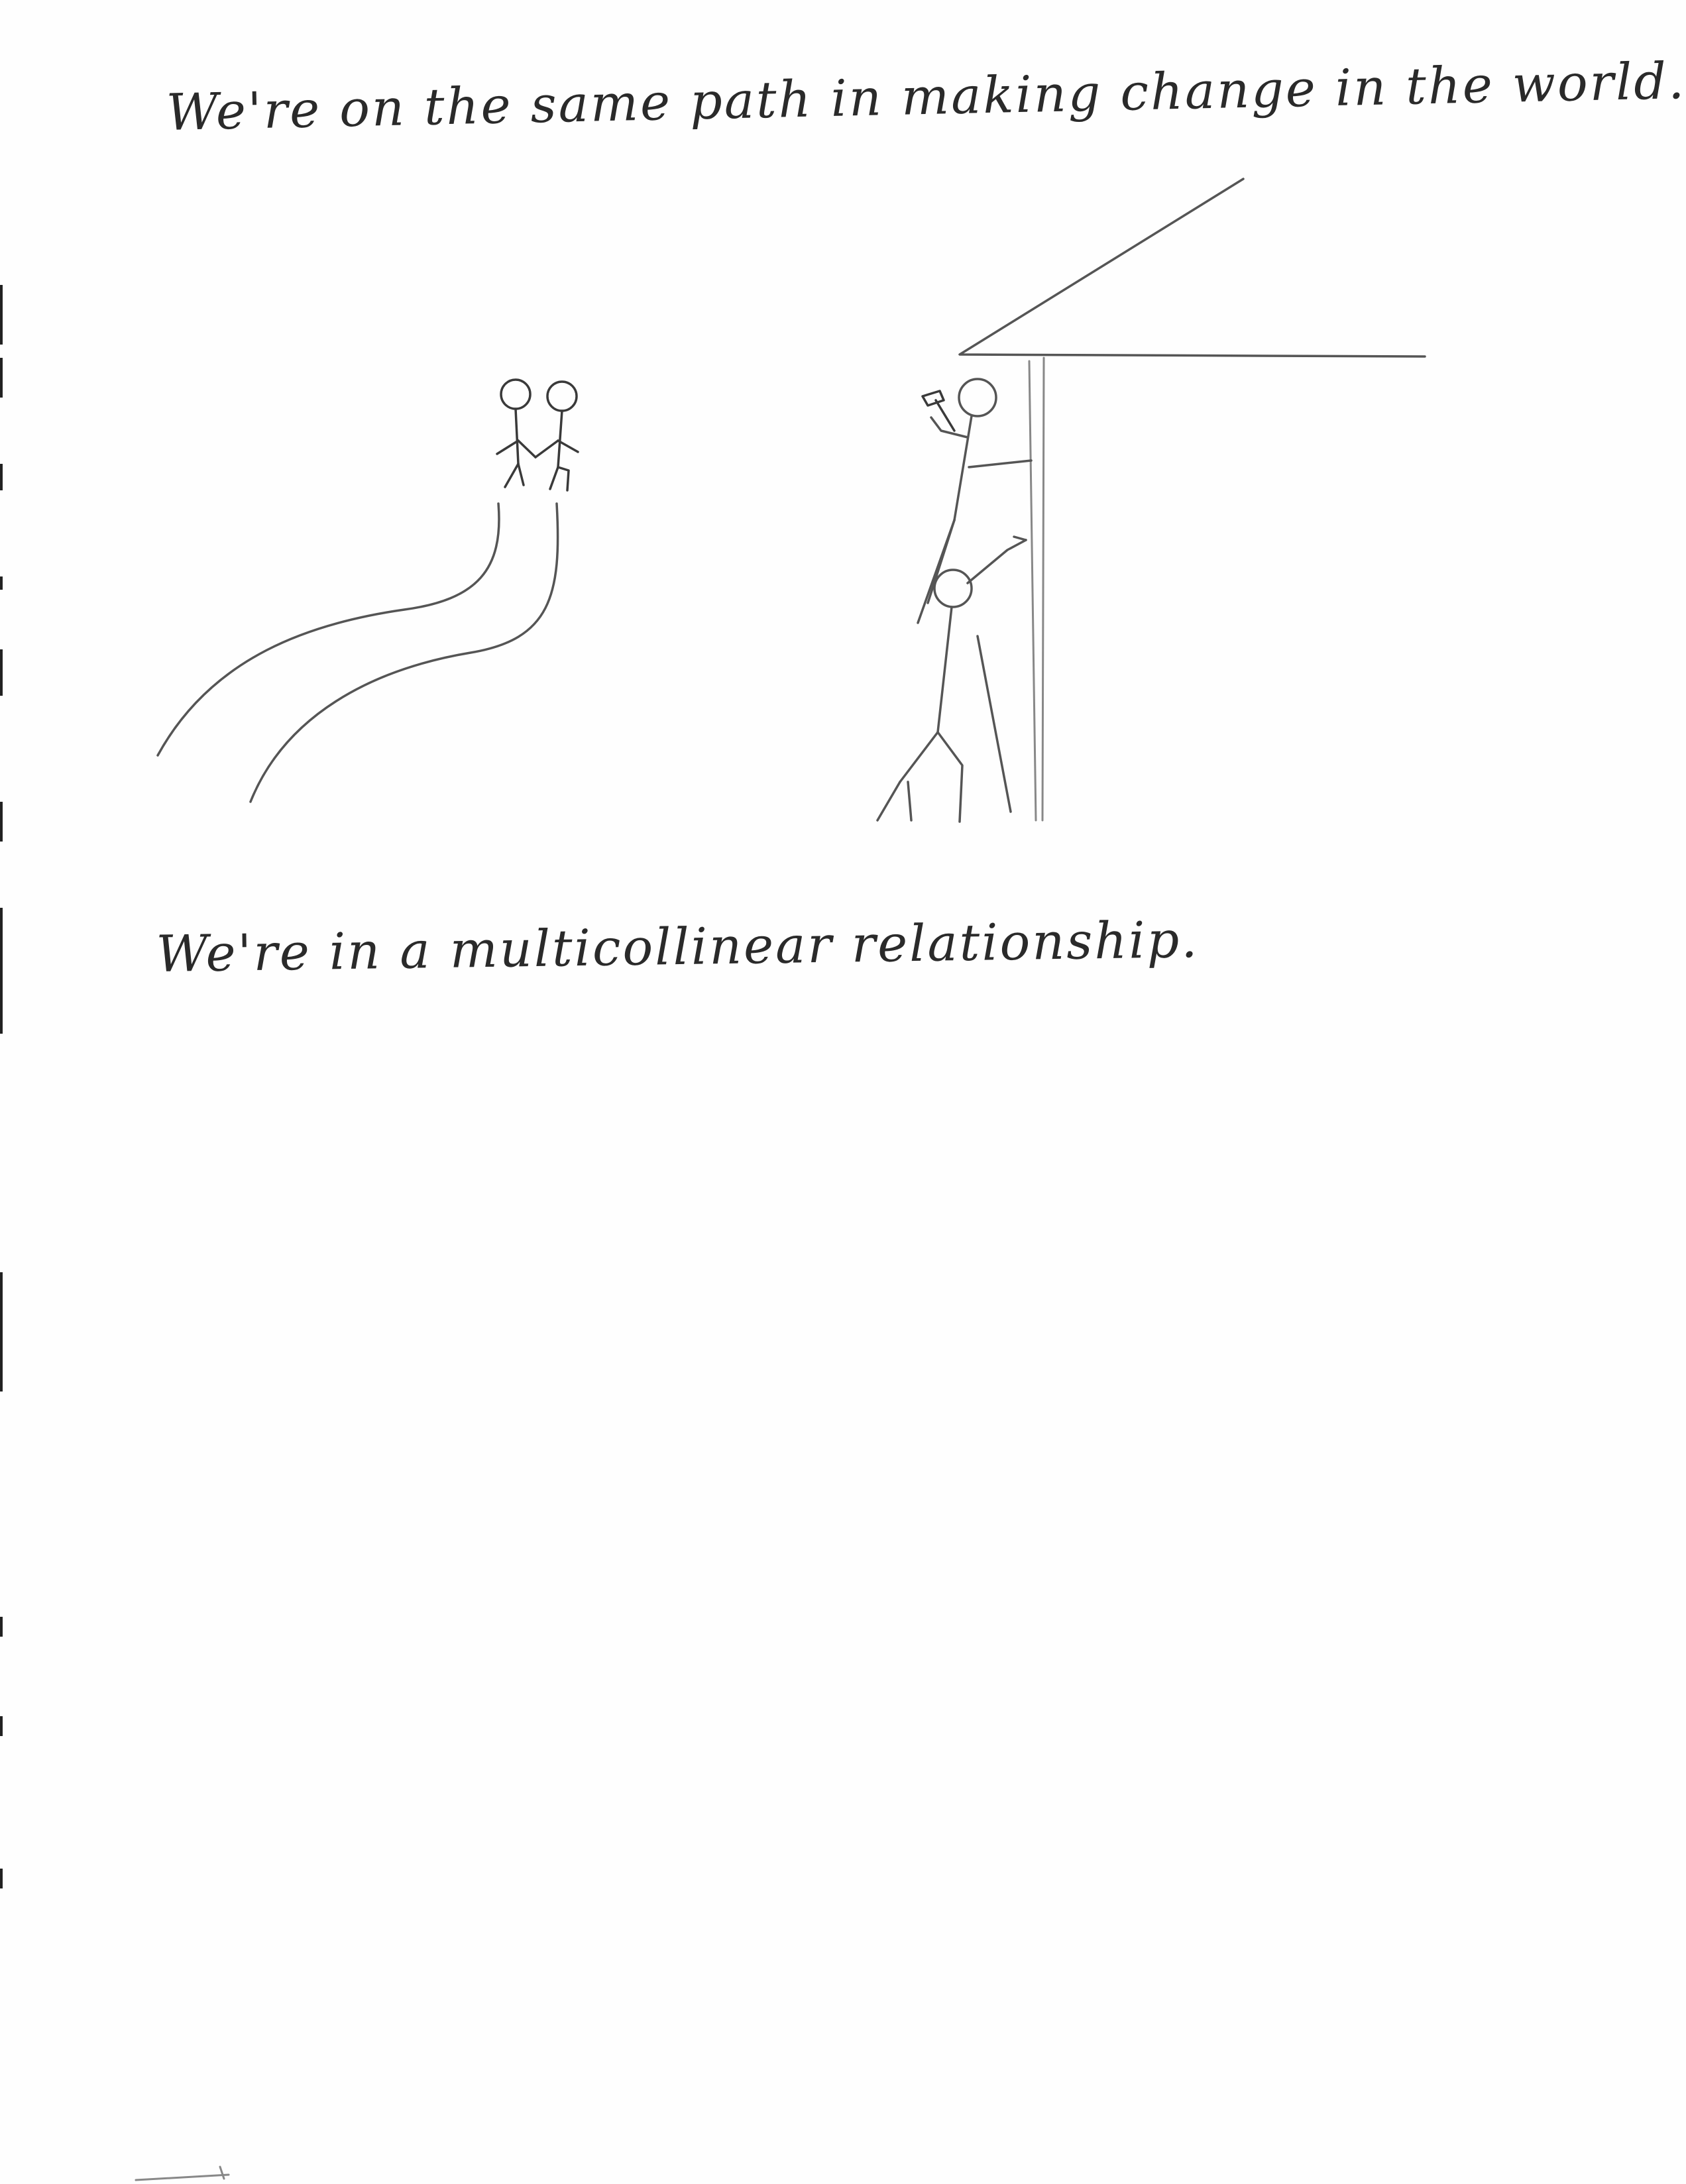  Describe the element at coordinates (975, 501) in the screenshot. I see `ladder-figure-top` at that location.